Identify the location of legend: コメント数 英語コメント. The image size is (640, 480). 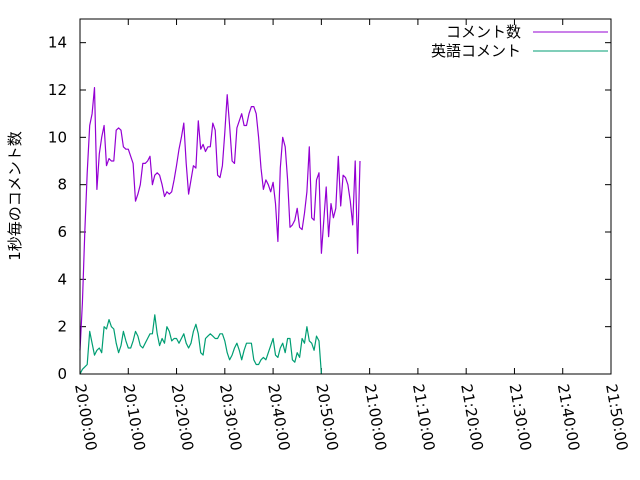
(519, 41).